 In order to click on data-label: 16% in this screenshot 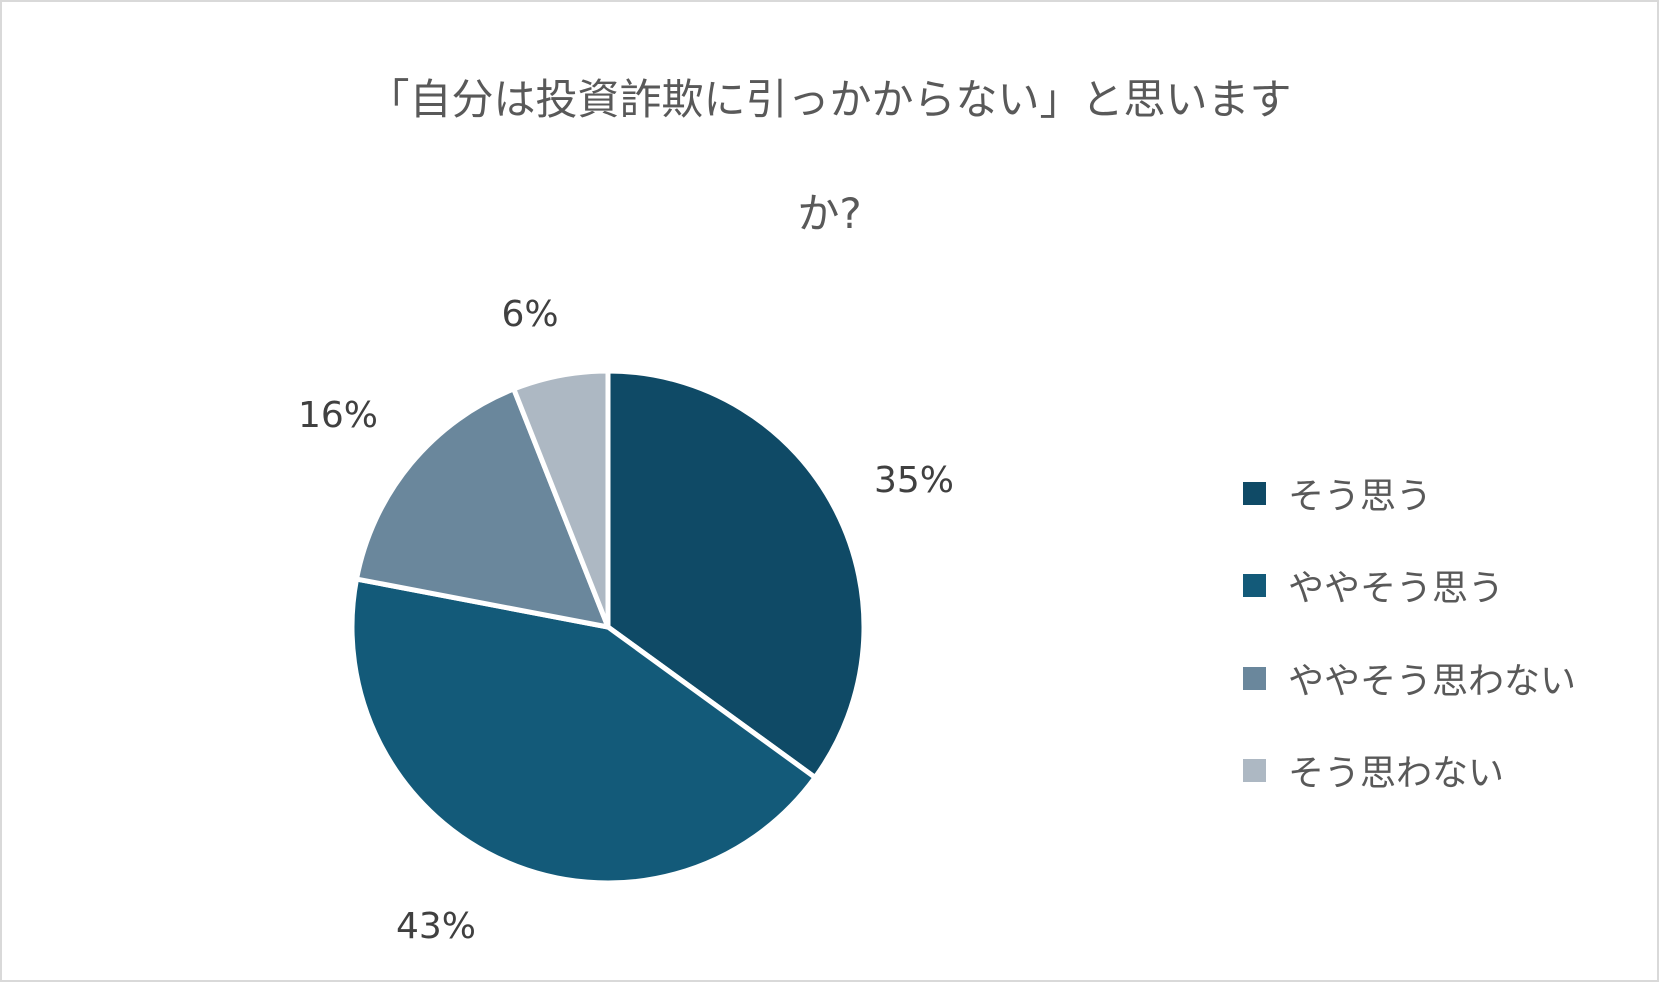, I will do `click(338, 415)`.